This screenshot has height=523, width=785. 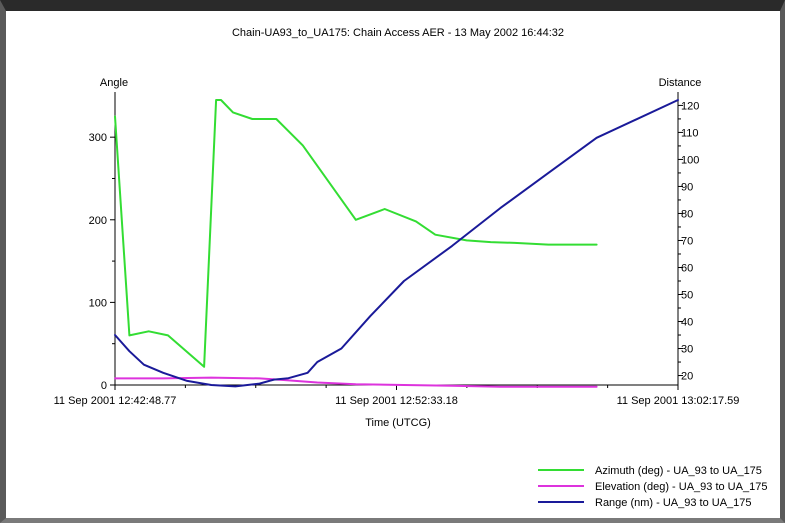 I want to click on x-tick-label: 11 Sep 2001 12:42:48.77, so click(x=115, y=401).